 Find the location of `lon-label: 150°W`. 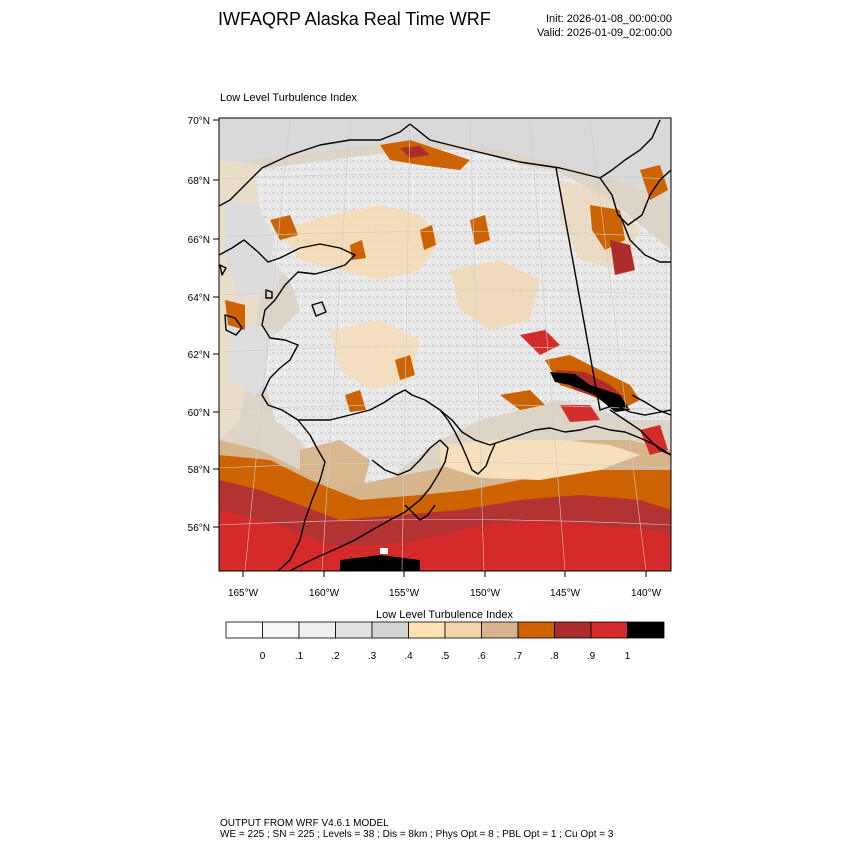

lon-label: 150°W is located at coordinates (485, 593).